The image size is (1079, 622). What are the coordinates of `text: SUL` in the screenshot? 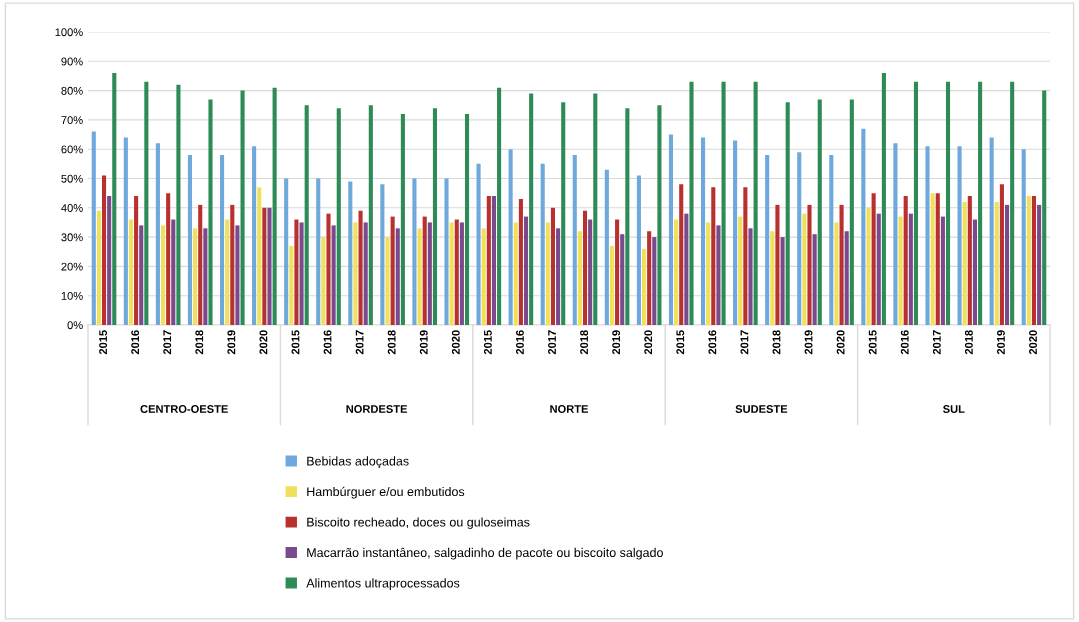 It's located at (954, 409).